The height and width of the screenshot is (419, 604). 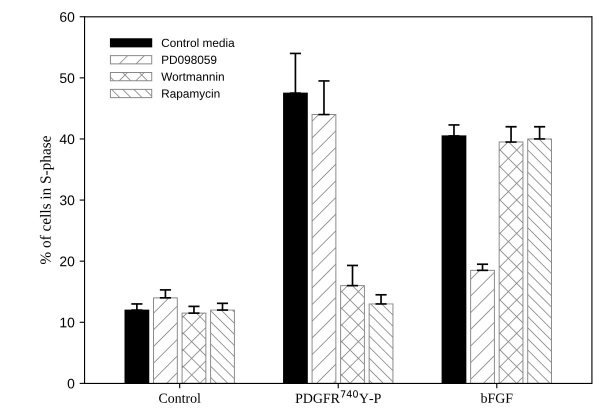 What do you see at coordinates (71, 383) in the screenshot?
I see `y-tick-label: 0` at bounding box center [71, 383].